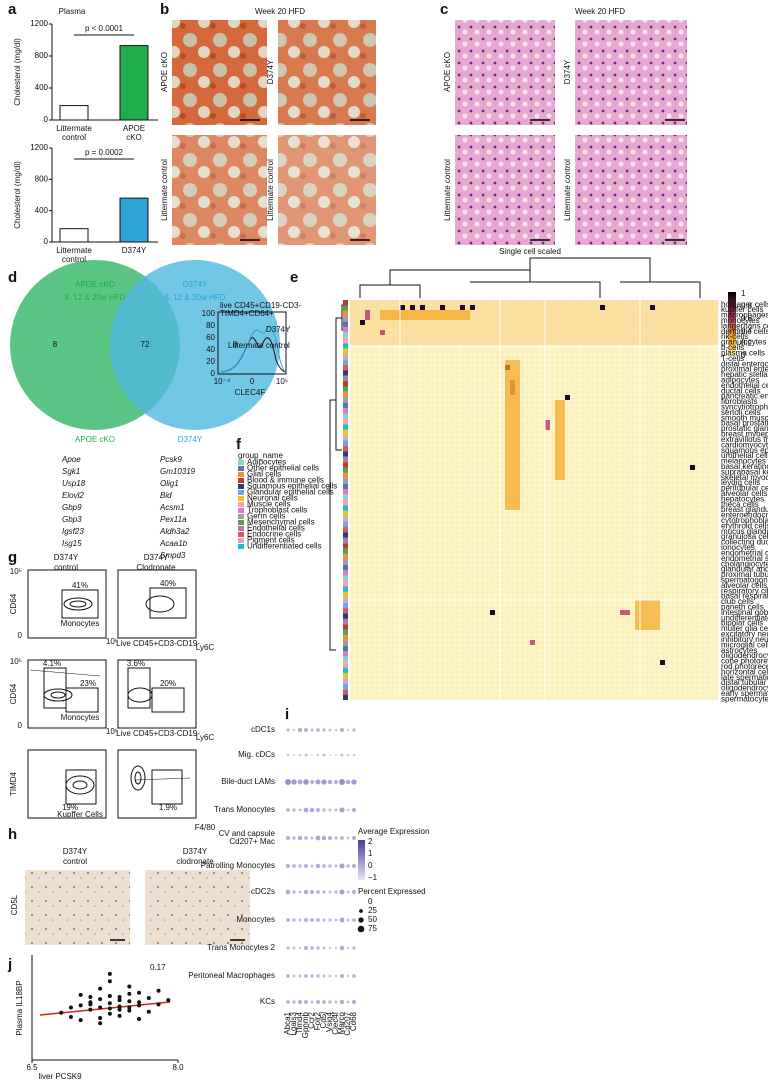  What do you see at coordinates (744, 661) in the screenshot?
I see `row-label: cone photoreceptor cells` at bounding box center [744, 661].